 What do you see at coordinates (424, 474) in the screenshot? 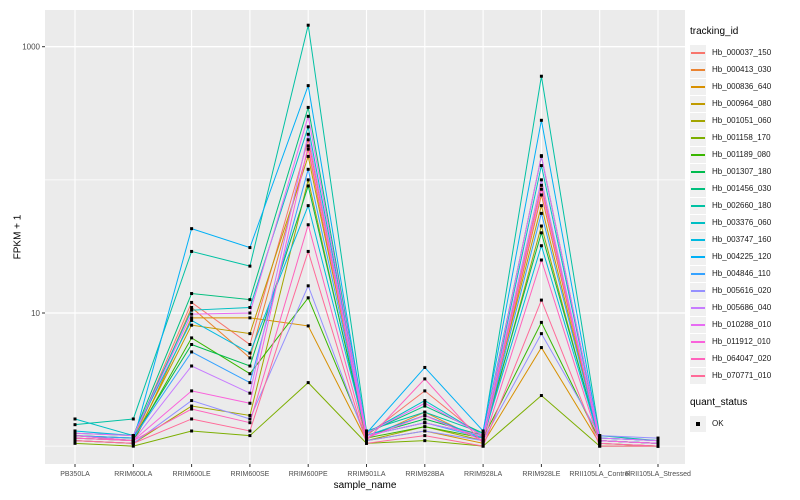
I see `x-tick-label: RRIM928BA` at bounding box center [424, 474].